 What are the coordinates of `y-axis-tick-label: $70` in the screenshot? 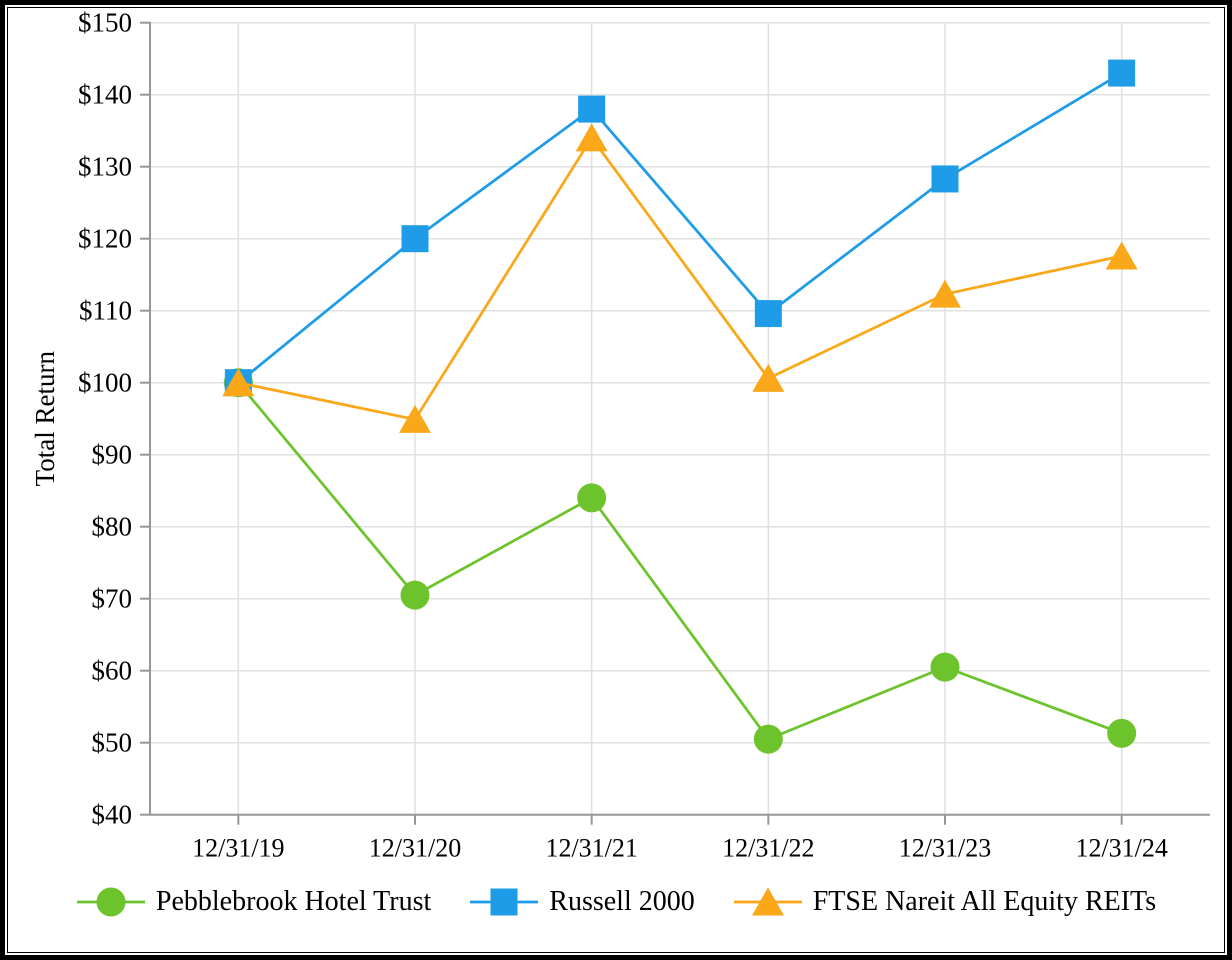 It's located at (112, 599).